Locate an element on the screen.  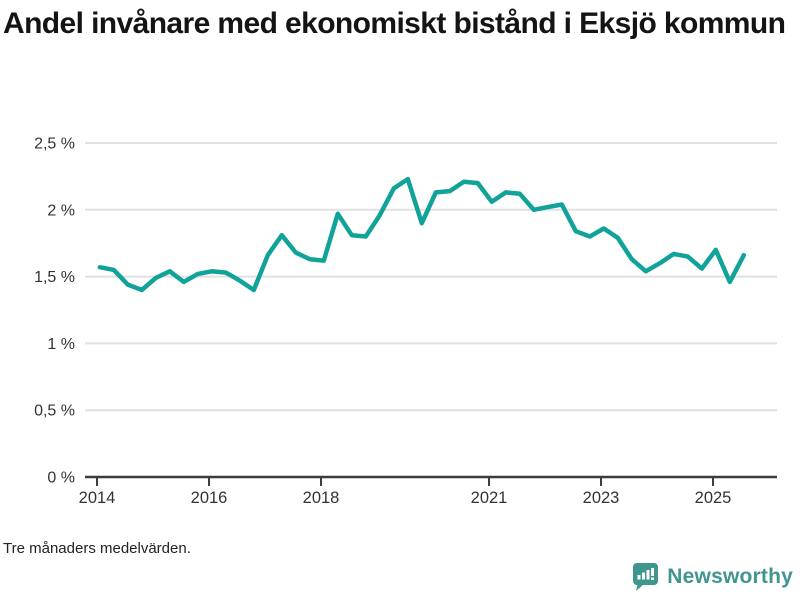
y-axis-tick-label: 0,5 % is located at coordinates (54, 411).